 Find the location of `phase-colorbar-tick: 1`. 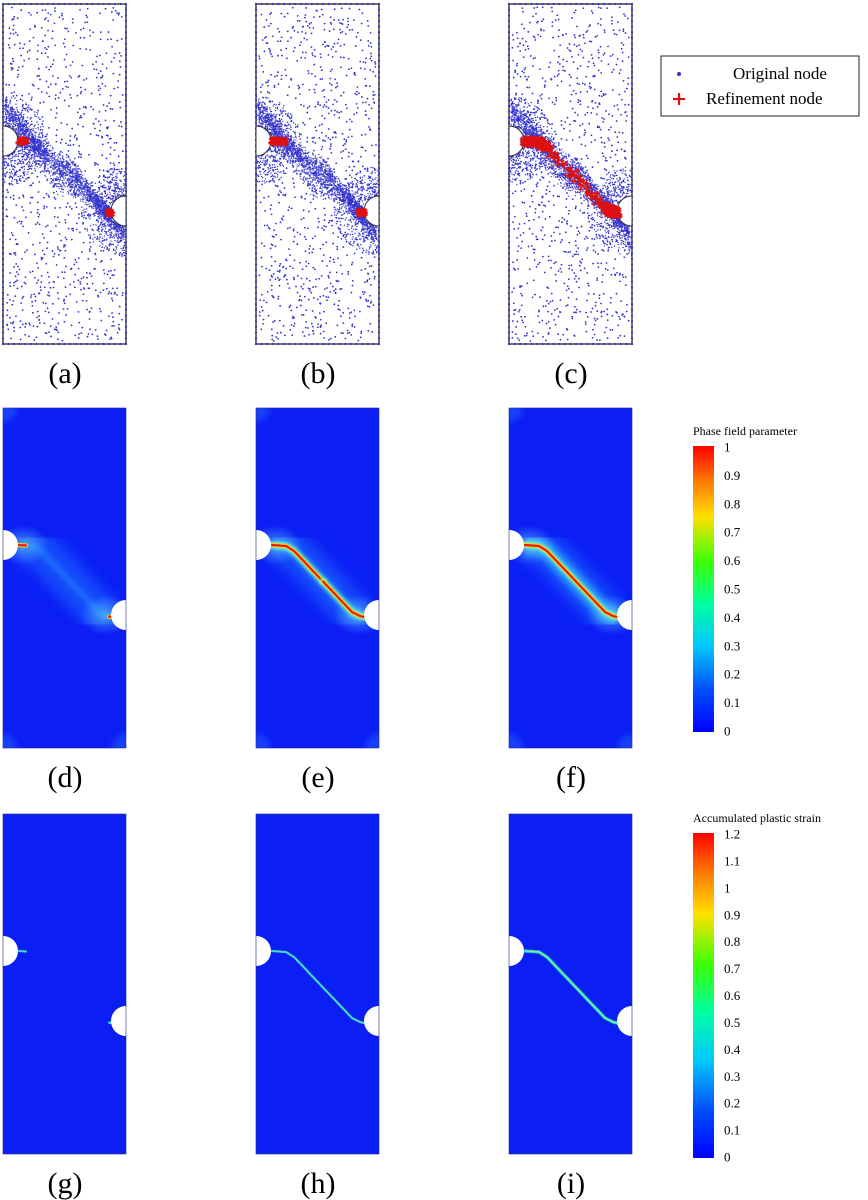

phase-colorbar-tick: 1 is located at coordinates (727, 447).